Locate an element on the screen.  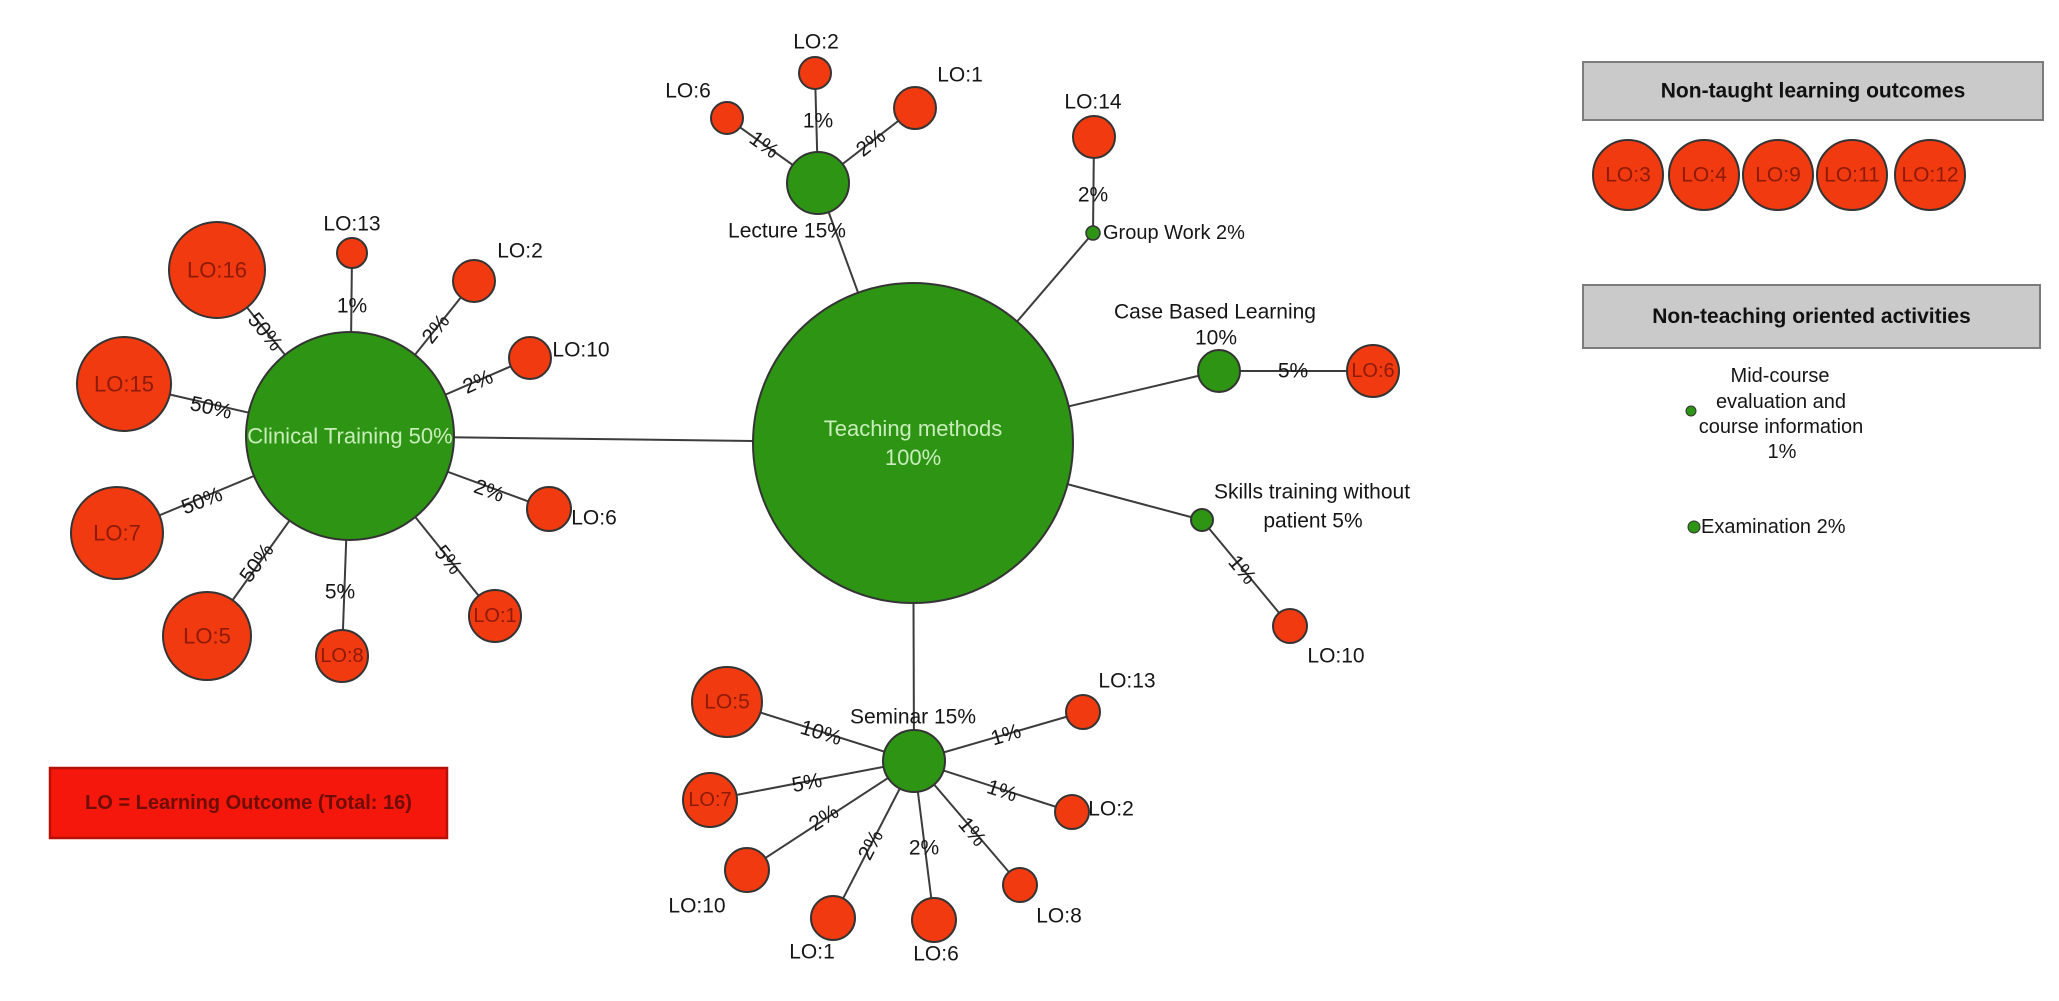
node-casebased-label-0: Case Based Learning is located at coordinates (1215, 312).